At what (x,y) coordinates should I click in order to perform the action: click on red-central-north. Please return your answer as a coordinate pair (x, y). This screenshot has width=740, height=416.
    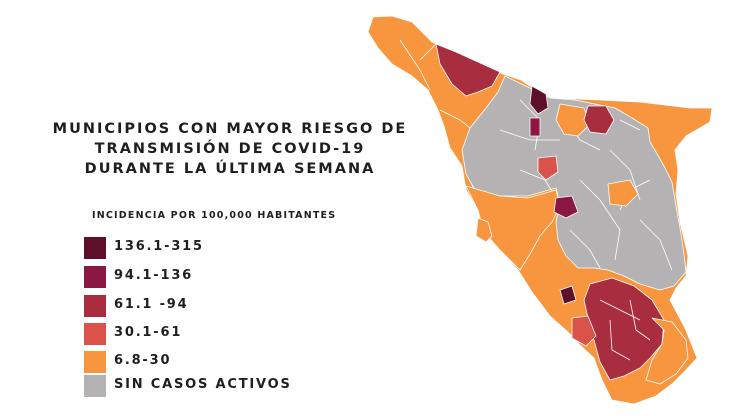
    Looking at the image, I should click on (548, 168).